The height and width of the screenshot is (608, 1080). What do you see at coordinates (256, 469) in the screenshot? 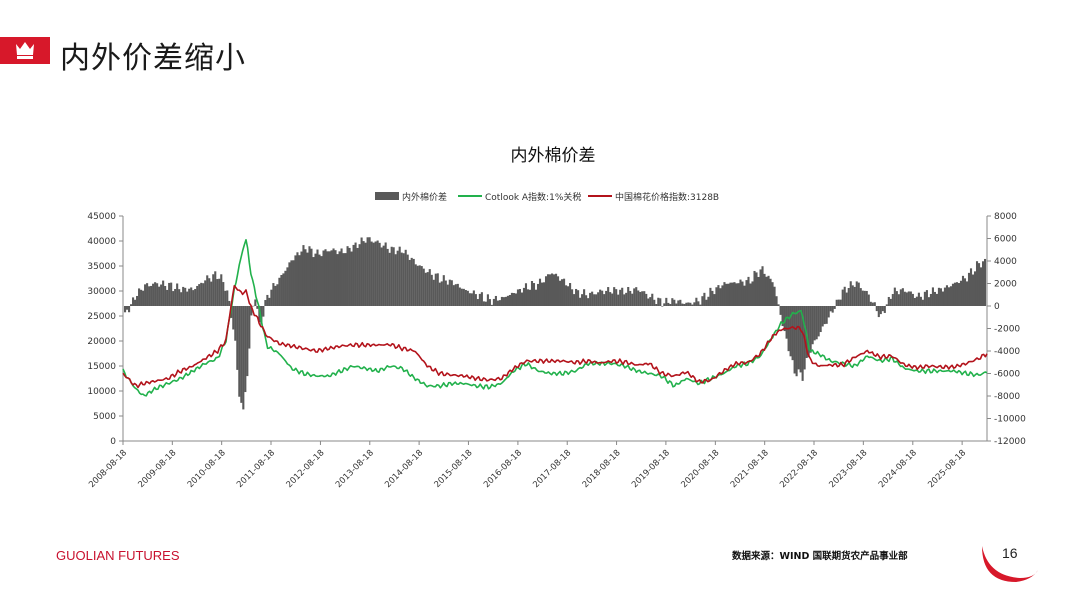
I see `x-tick-label: 2011-08-18` at bounding box center [256, 469].